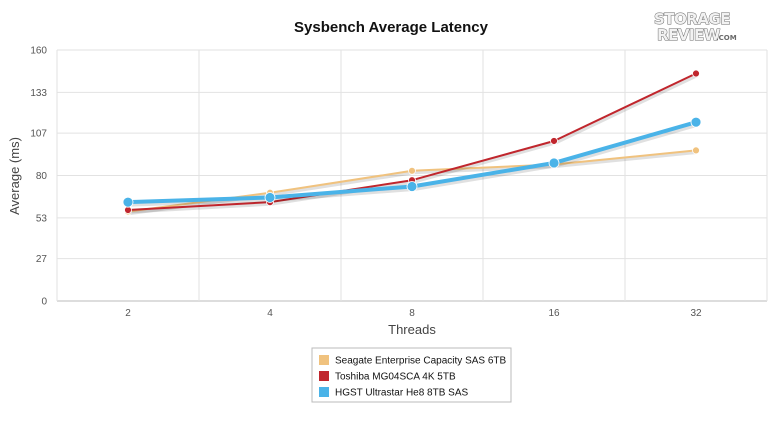 The height and width of the screenshot is (426, 768). I want to click on y-tick-label: 80, so click(42, 176).